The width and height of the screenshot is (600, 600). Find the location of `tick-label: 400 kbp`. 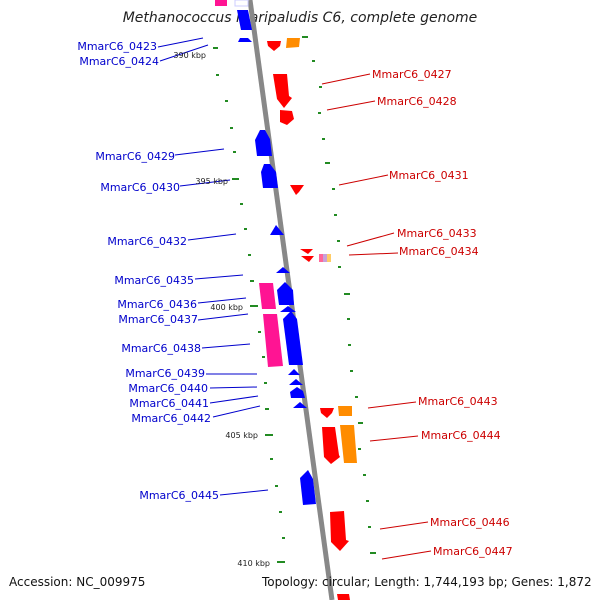

tick-label: 400 kbp is located at coordinates (226, 307).